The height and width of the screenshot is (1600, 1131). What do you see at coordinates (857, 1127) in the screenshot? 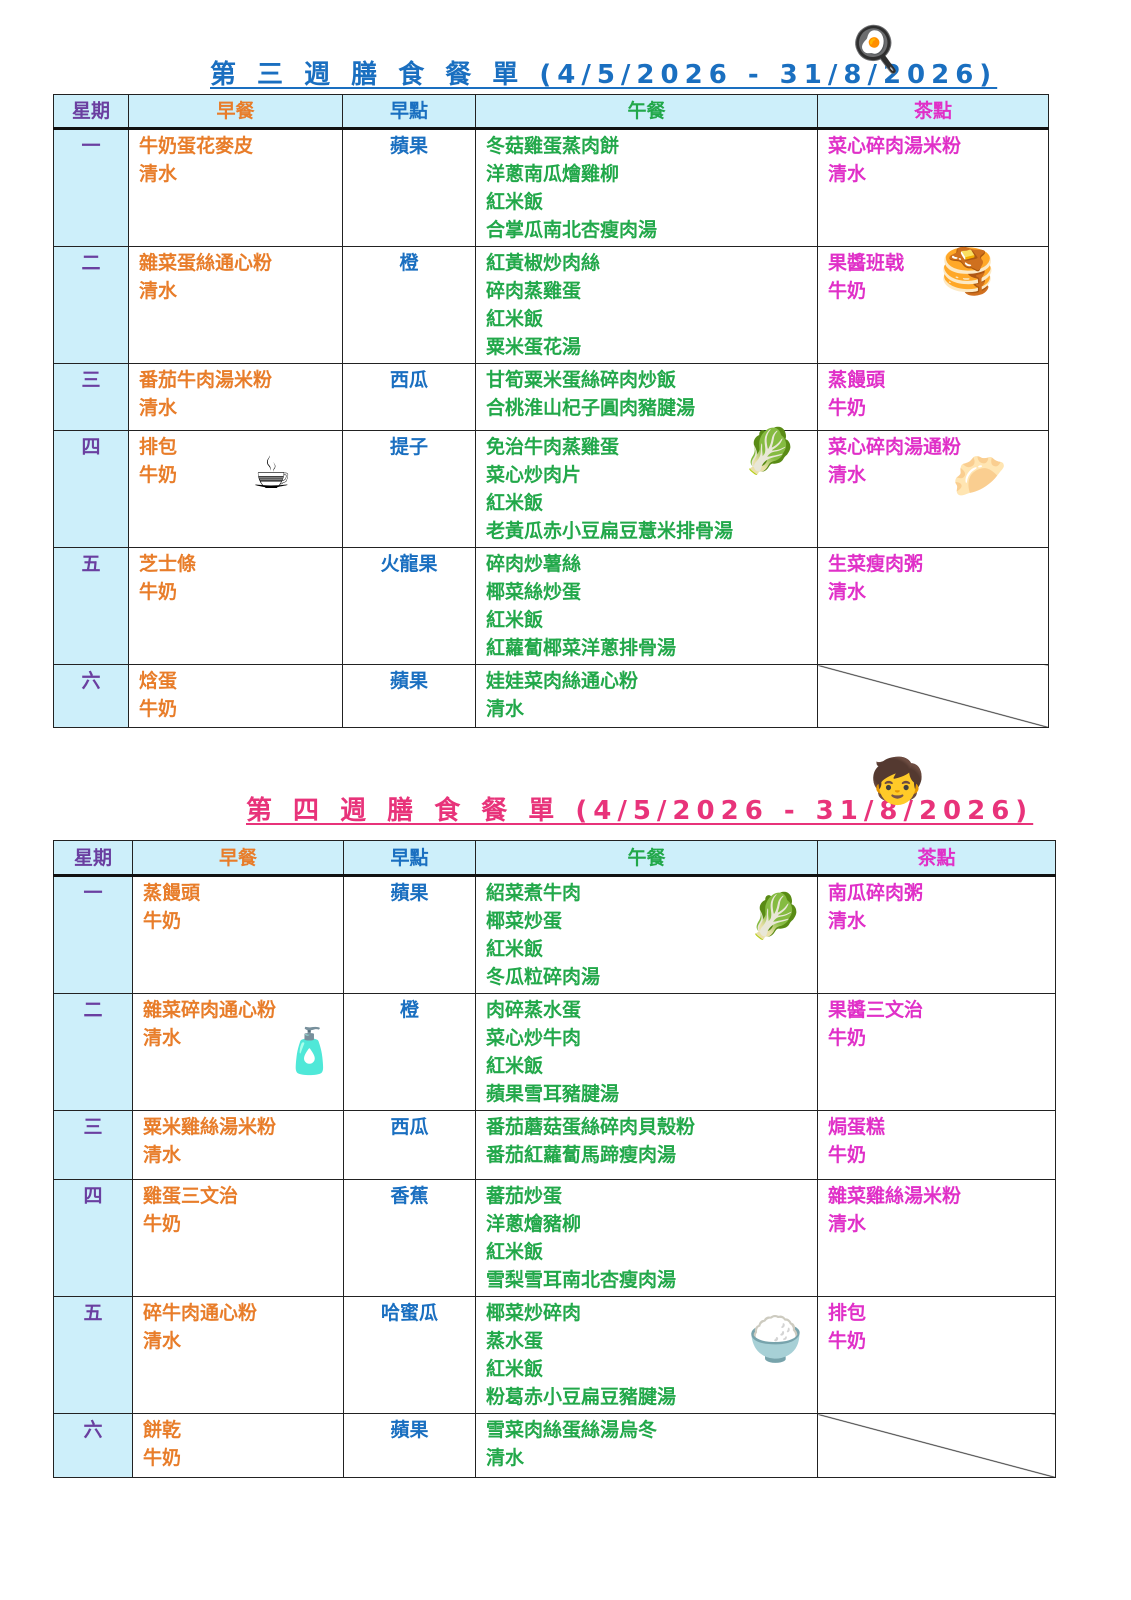
I see `menu-item: 焗蛋糕` at bounding box center [857, 1127].